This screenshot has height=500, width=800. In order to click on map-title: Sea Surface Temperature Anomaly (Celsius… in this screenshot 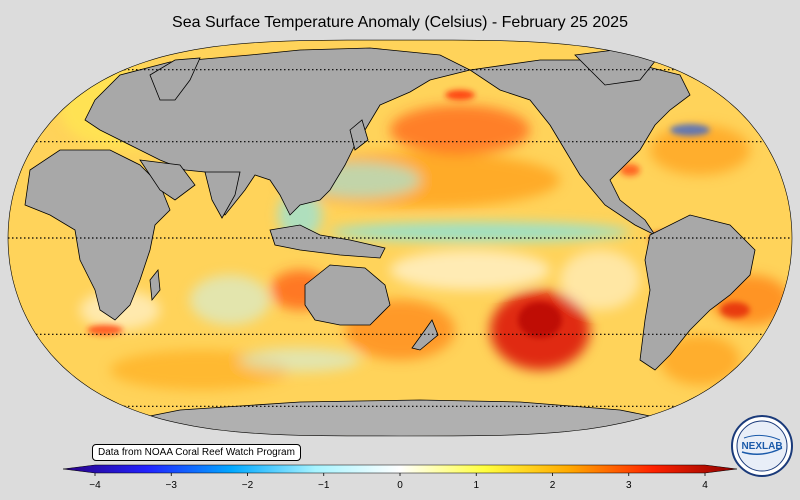, I will do `click(400, 22)`.